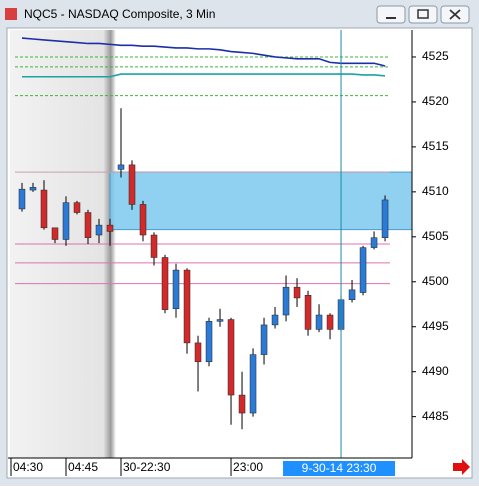 The width and height of the screenshot is (479, 491). I want to click on crosshair-label: 9-30-14 23:30, so click(339, 468).